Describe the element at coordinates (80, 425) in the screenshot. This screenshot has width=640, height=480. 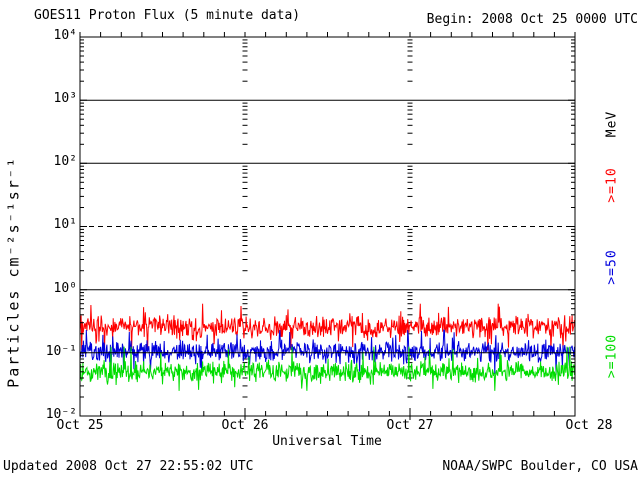
I see `x-tick-oct25: Oct 25` at that location.